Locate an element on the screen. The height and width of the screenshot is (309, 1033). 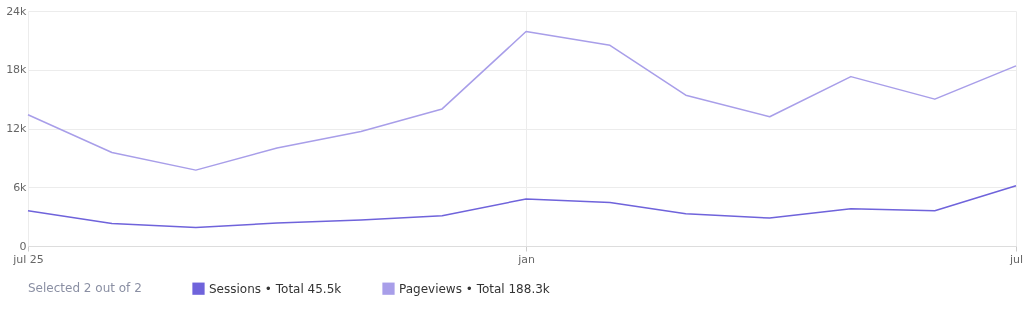
y-tick-label: 24k is located at coordinates (17, 11).